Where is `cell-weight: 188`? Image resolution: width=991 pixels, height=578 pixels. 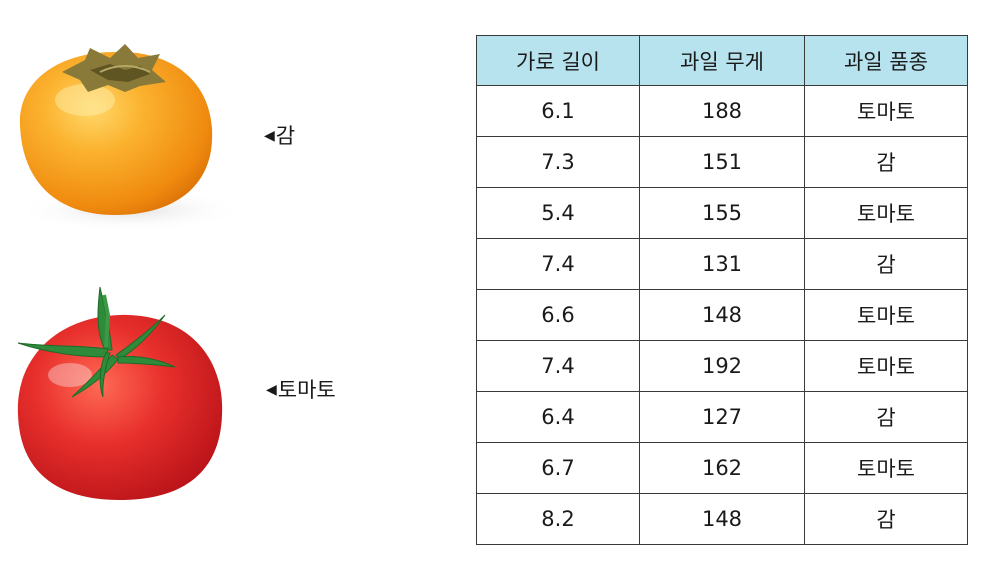
cell-weight: 188 is located at coordinates (722, 111).